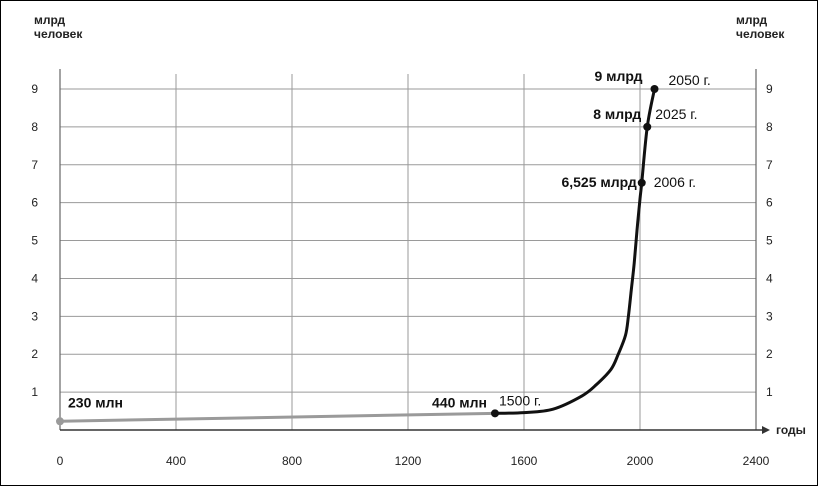  What do you see at coordinates (292, 461) in the screenshot?
I see `x-tick-label: 800` at bounding box center [292, 461].